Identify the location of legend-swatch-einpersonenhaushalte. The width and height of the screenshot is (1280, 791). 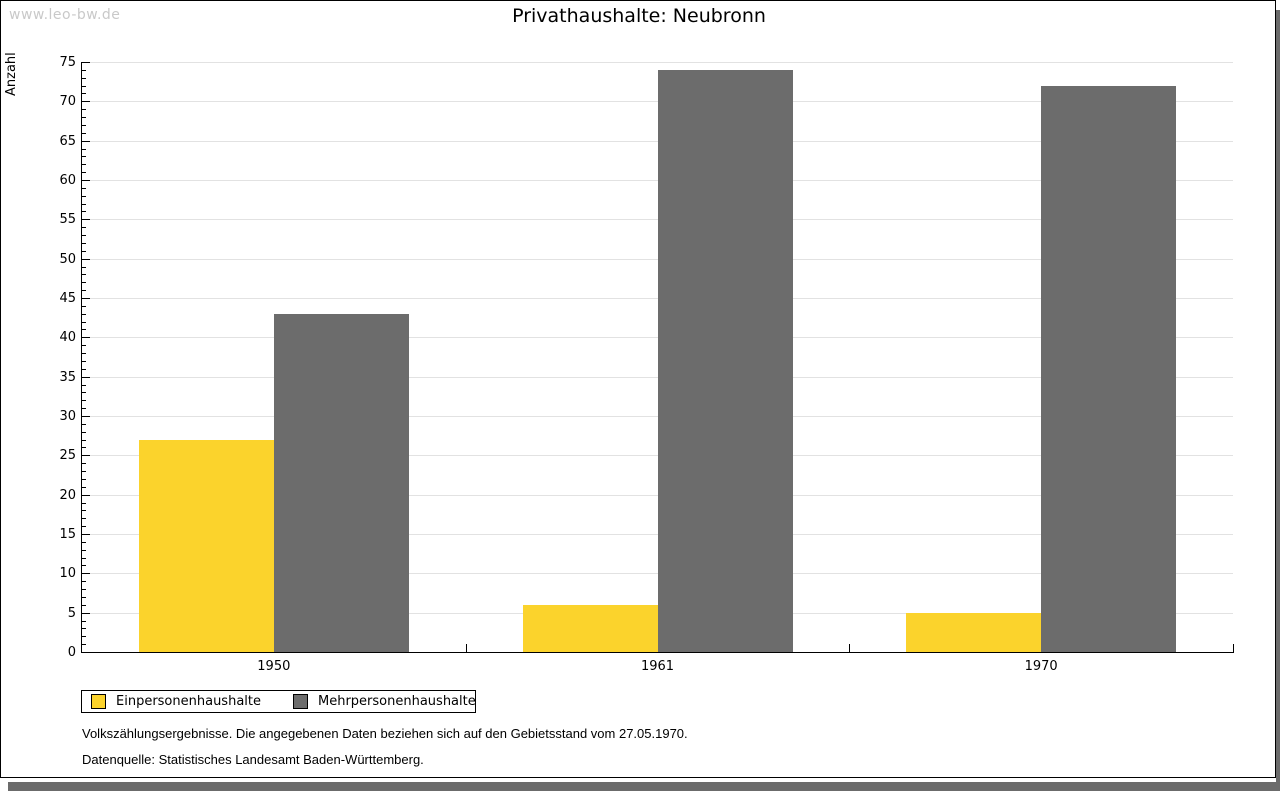
(98, 701).